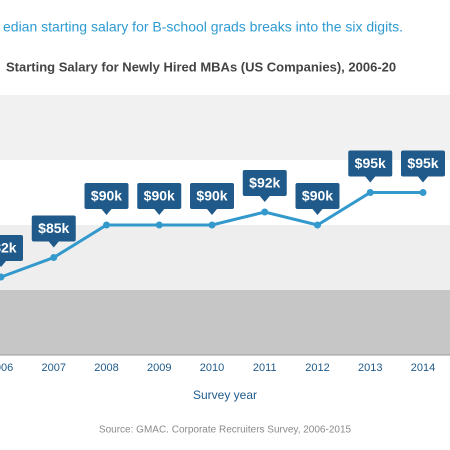  Describe the element at coordinates (6, 368) in the screenshot. I see `x-tick-label: 2006` at that location.